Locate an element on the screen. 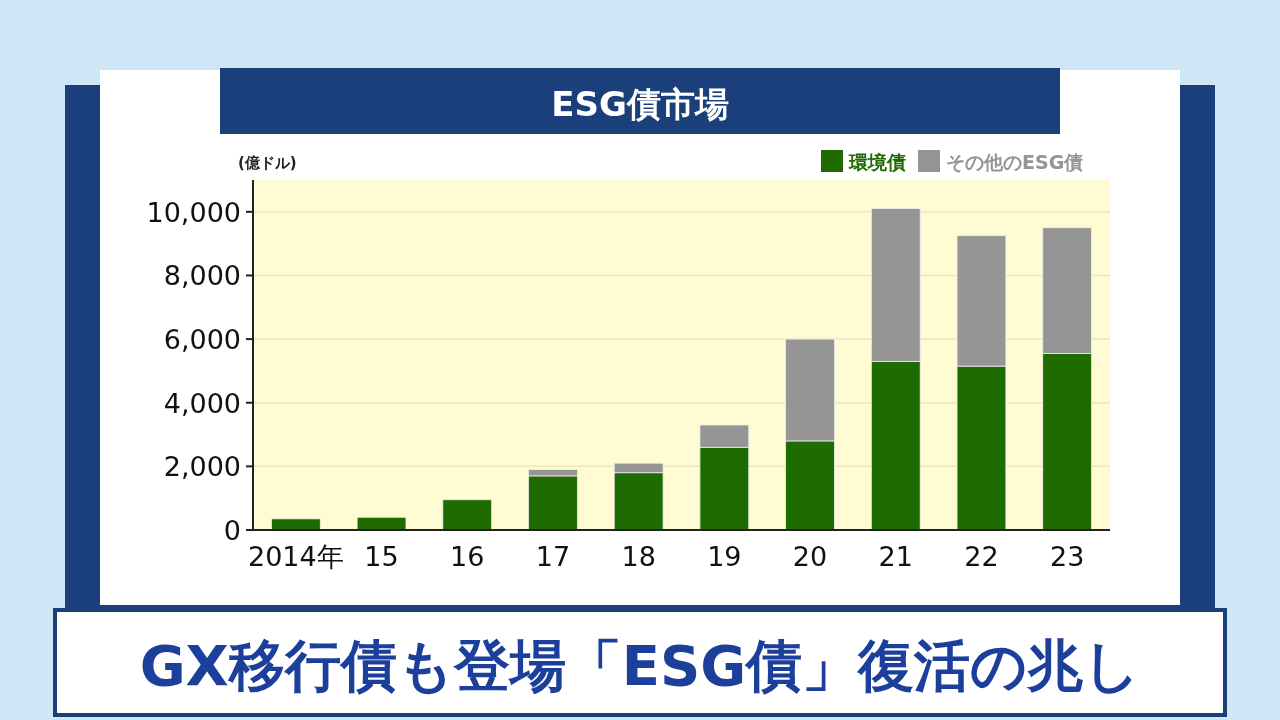 The height and width of the screenshot is (720, 1280). y-tick-label: 10,000 is located at coordinates (193, 212).